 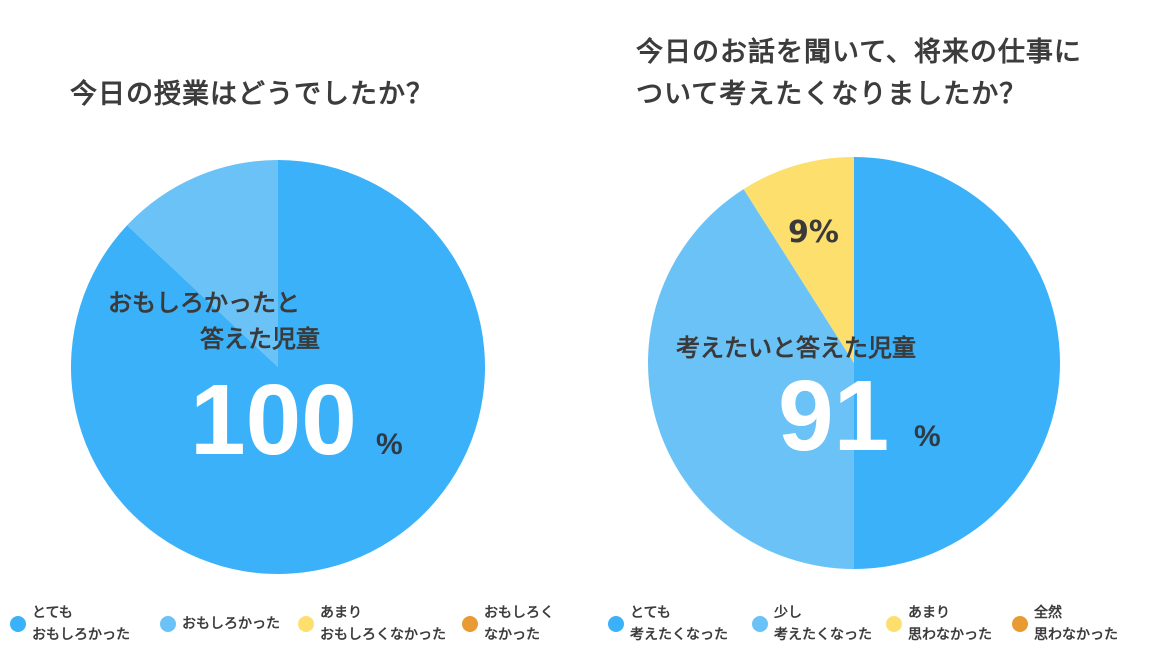 What do you see at coordinates (231, 624) in the screenshot?
I see `legend-label: おもしろかった` at bounding box center [231, 624].